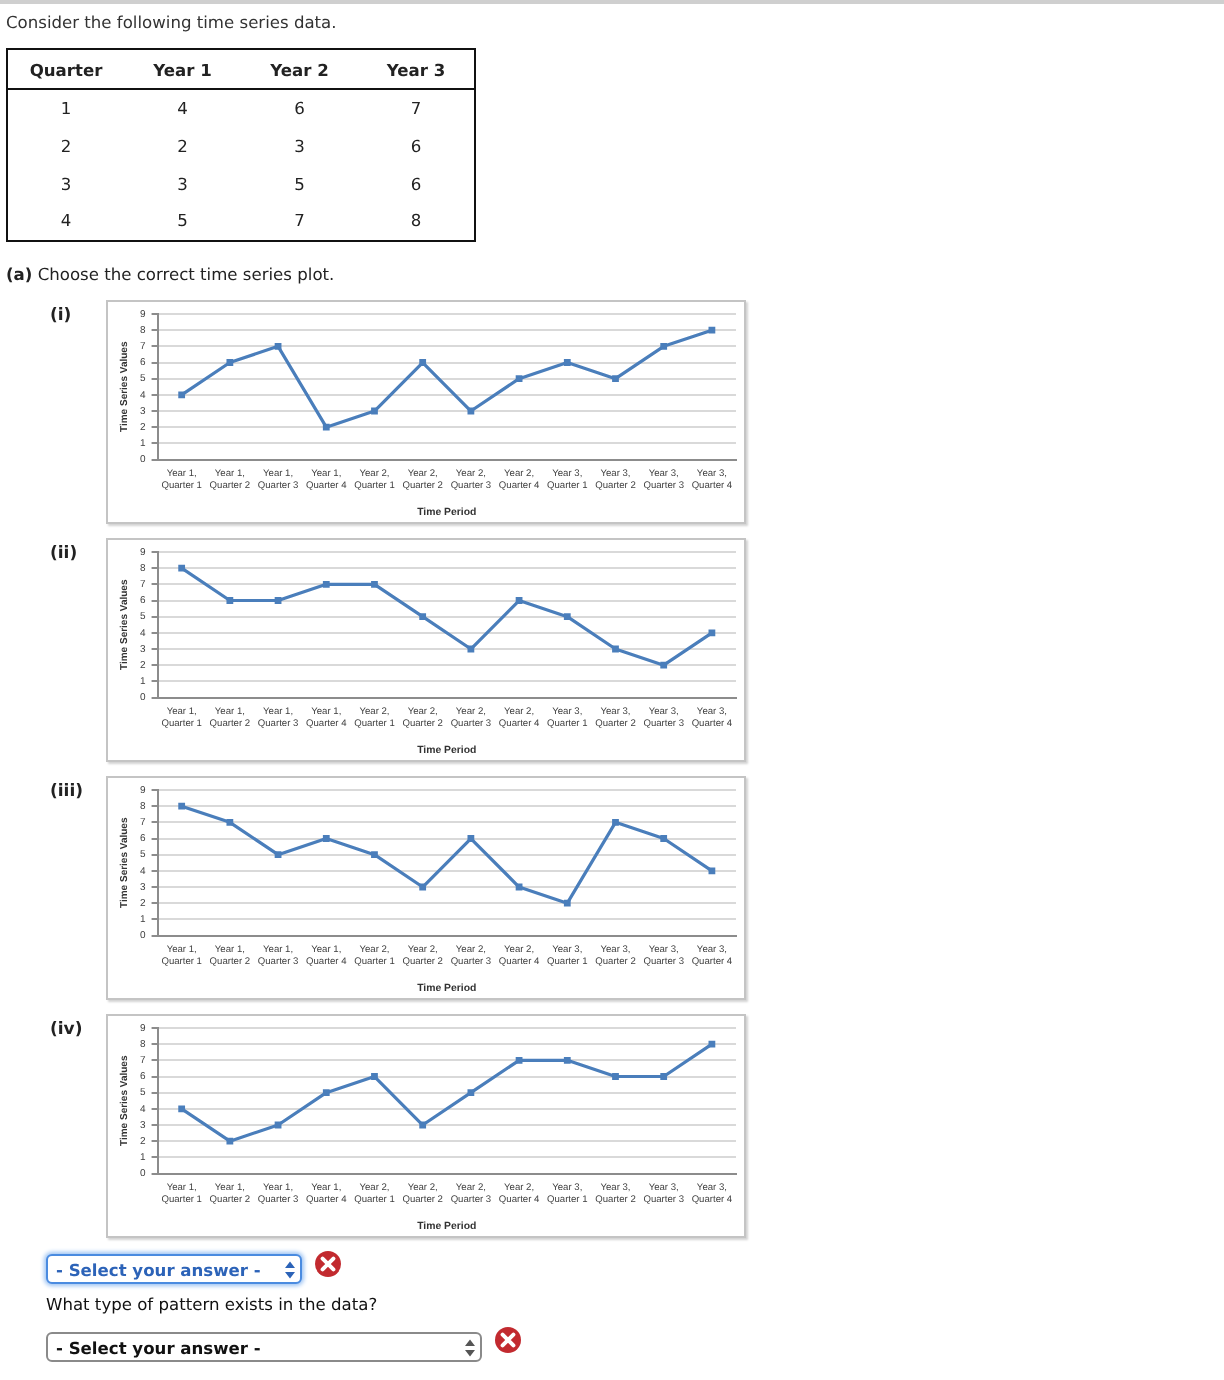  Describe the element at coordinates (61, 316) in the screenshot. I see `chart-title: (i)` at that location.